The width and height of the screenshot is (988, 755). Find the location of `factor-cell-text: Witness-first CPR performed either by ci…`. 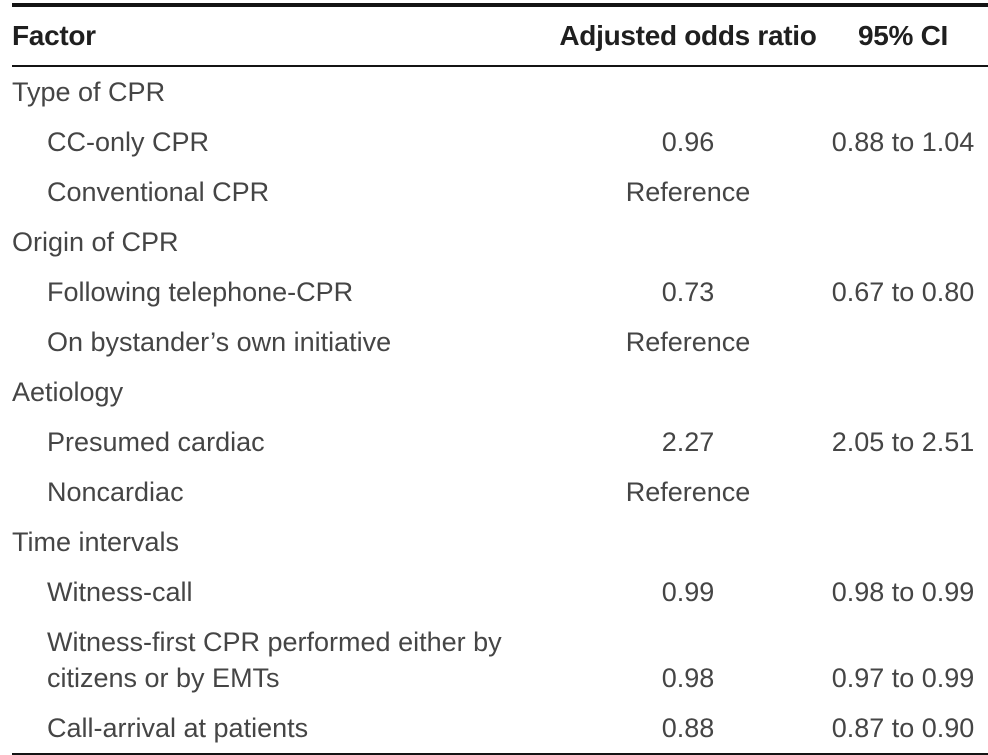

factor-cell-text: Witness-first CPR performed either by ci… is located at coordinates (274, 660).